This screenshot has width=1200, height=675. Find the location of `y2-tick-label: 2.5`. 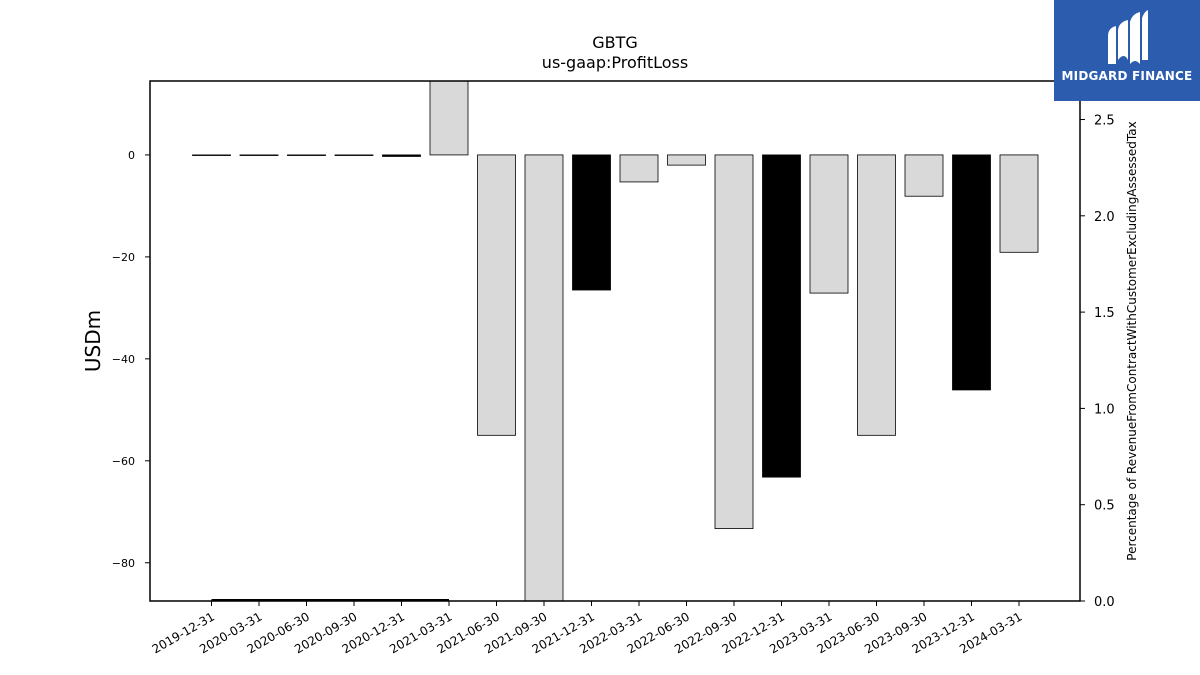

y2-tick-label: 2.5 is located at coordinates (1104, 121).